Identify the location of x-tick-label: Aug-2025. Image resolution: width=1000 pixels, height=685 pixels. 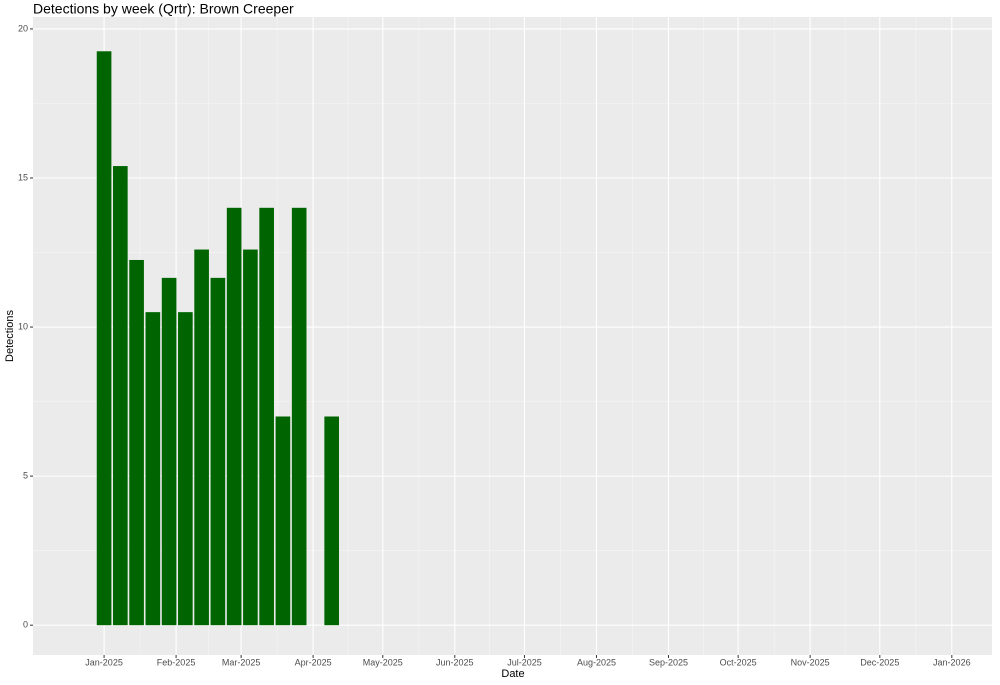
(596, 662).